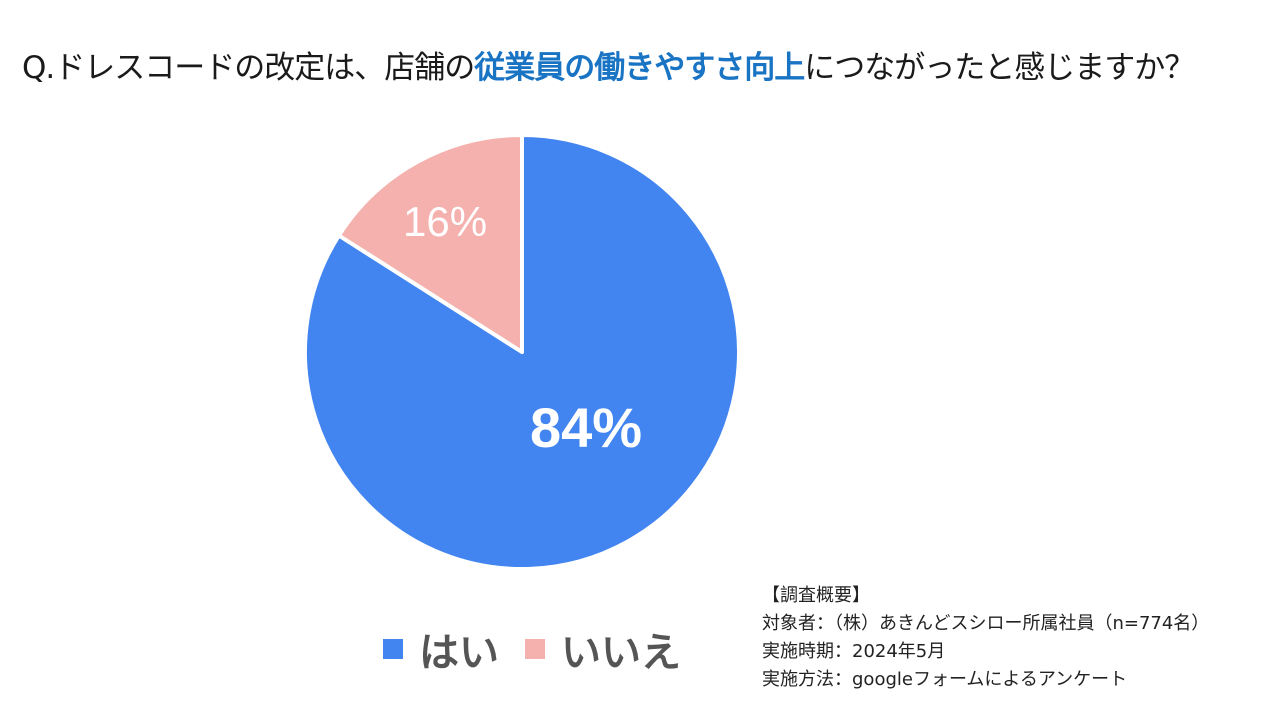  What do you see at coordinates (816, 595) in the screenshot?
I see `summary-heading: 【調査概要】` at bounding box center [816, 595].